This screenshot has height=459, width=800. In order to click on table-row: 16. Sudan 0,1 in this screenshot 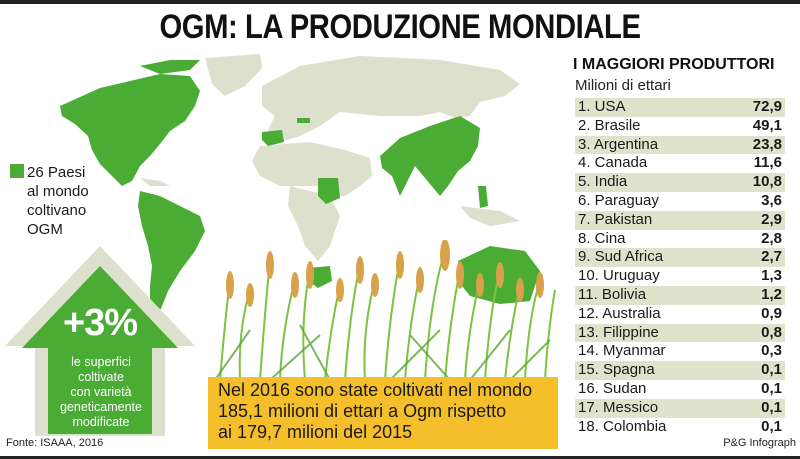, I will do `click(680, 389)`.